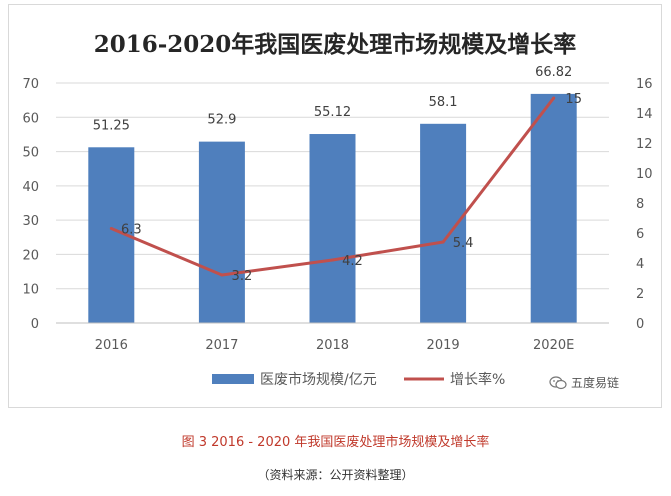 The image size is (671, 496). Describe the element at coordinates (111, 125) in the screenshot. I see `bar-value-label: 51.25` at that location.